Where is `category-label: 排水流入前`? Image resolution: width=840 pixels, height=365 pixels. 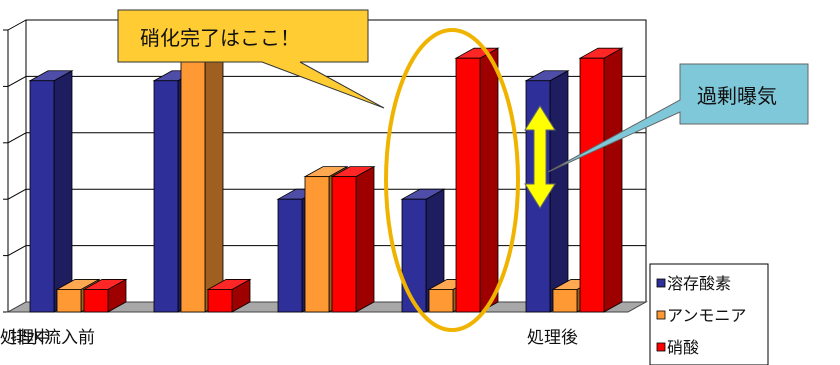 category-label: 排水流入前 is located at coordinates (52, 338).